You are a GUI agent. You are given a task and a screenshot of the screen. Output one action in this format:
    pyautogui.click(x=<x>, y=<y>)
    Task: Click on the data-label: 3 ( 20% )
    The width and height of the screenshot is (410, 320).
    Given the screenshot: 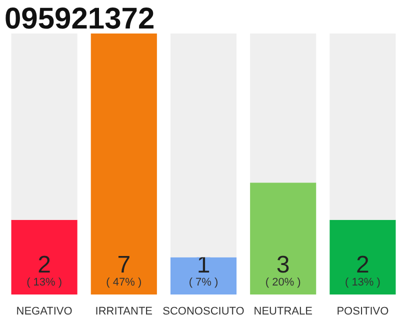 What is the action you would take?
    pyautogui.click(x=283, y=270)
    